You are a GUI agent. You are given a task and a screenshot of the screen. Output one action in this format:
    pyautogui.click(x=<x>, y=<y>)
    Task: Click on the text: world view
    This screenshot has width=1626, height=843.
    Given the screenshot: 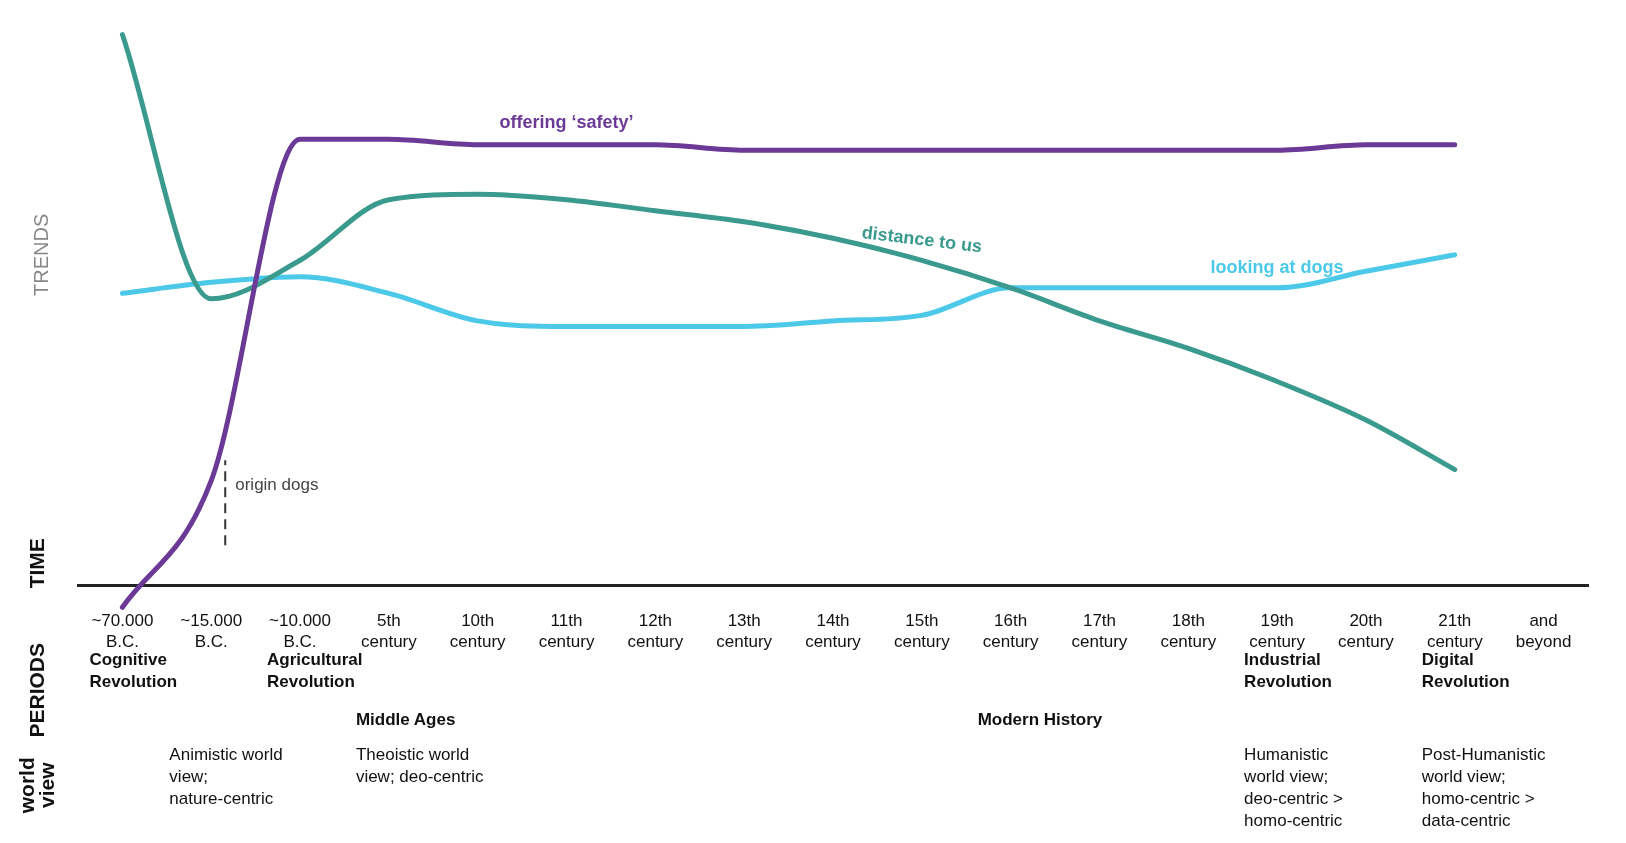 What is the action you would take?
    pyautogui.click(x=36, y=786)
    